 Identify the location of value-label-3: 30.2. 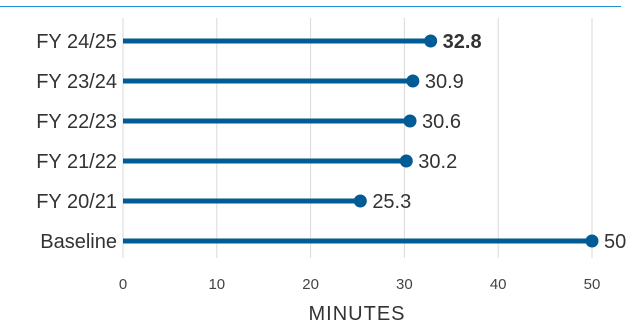
(437, 162).